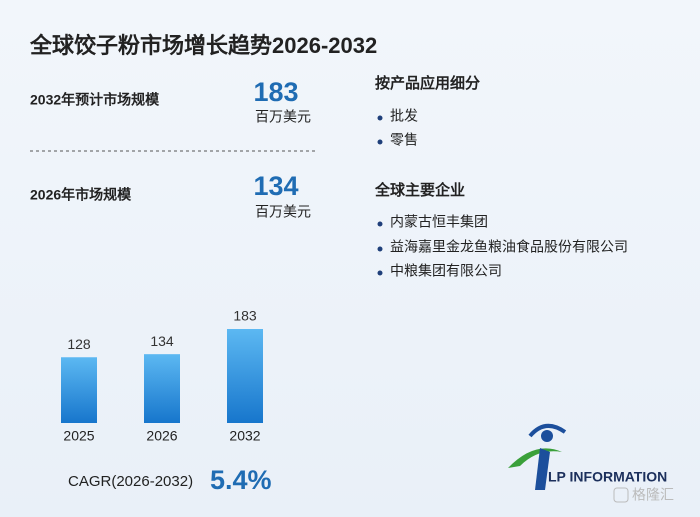 This screenshot has height=517, width=700. What do you see at coordinates (275, 186) in the screenshot?
I see `stat-value: 134` at bounding box center [275, 186].